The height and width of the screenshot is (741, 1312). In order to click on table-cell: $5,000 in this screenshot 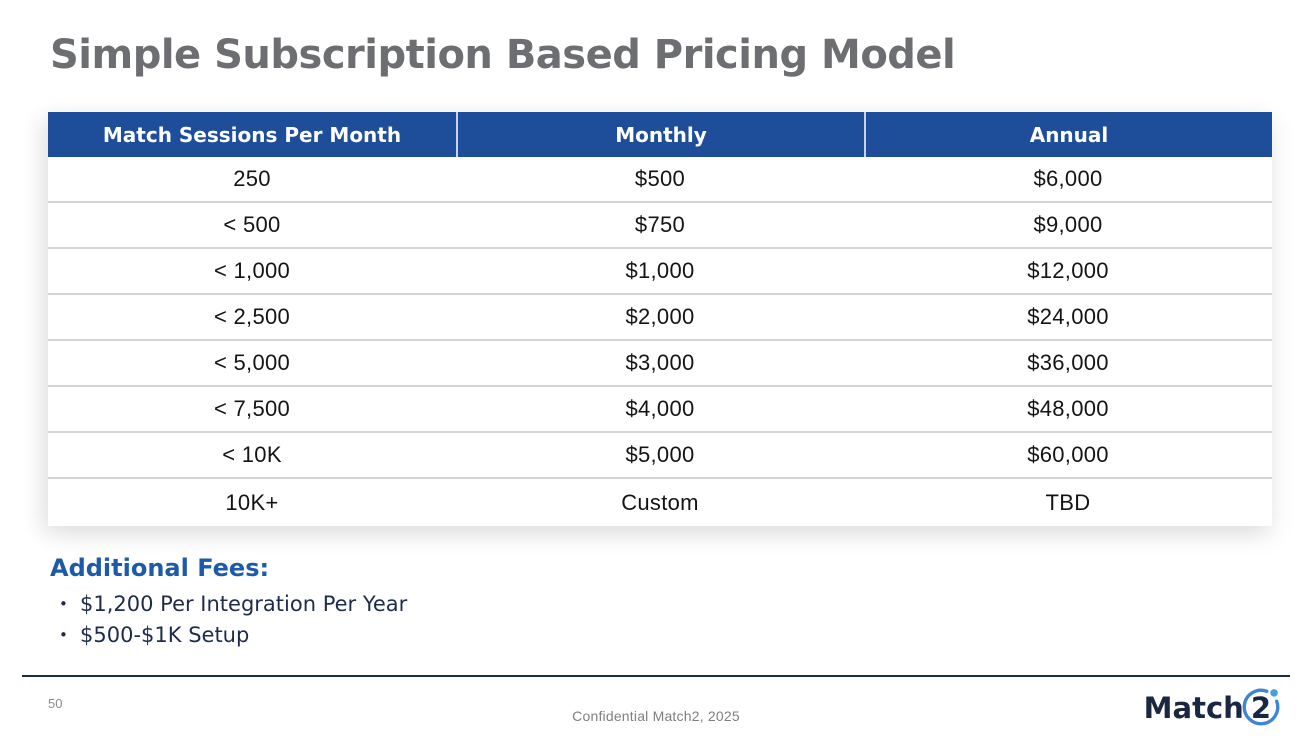, I will do `click(660, 454)`.